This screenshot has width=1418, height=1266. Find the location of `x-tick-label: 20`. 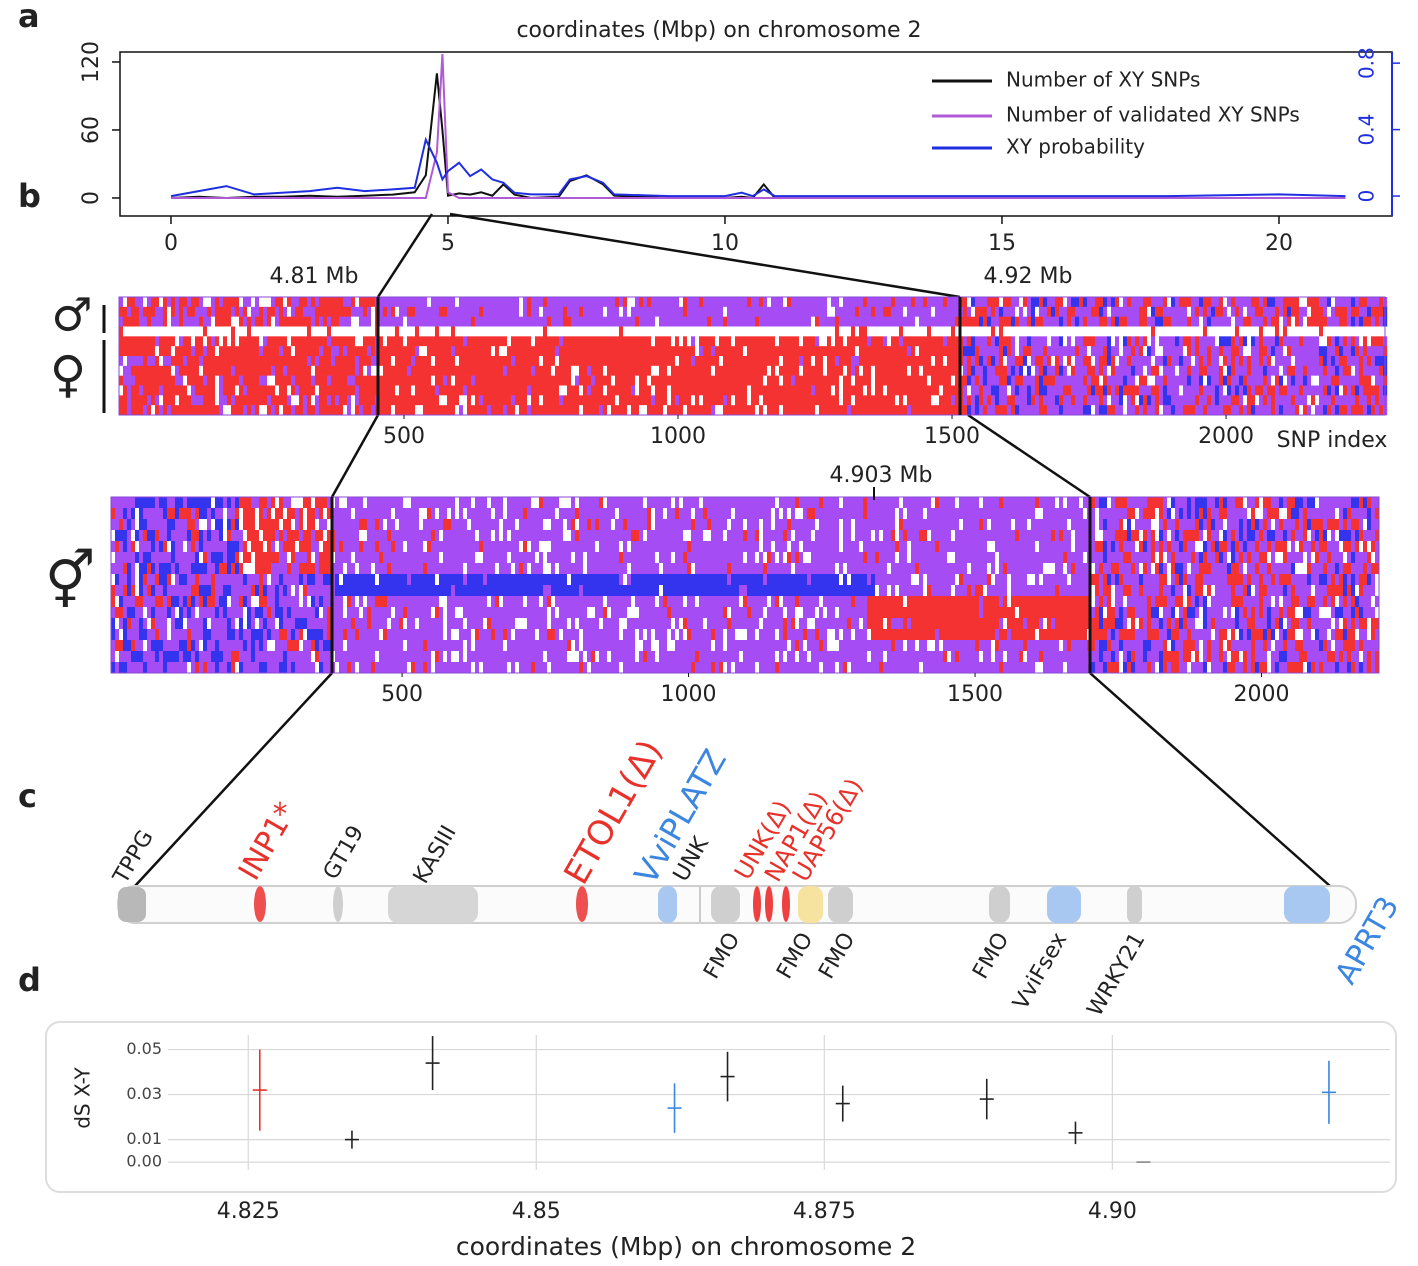

x-tick-label: 20 is located at coordinates (1279, 243).